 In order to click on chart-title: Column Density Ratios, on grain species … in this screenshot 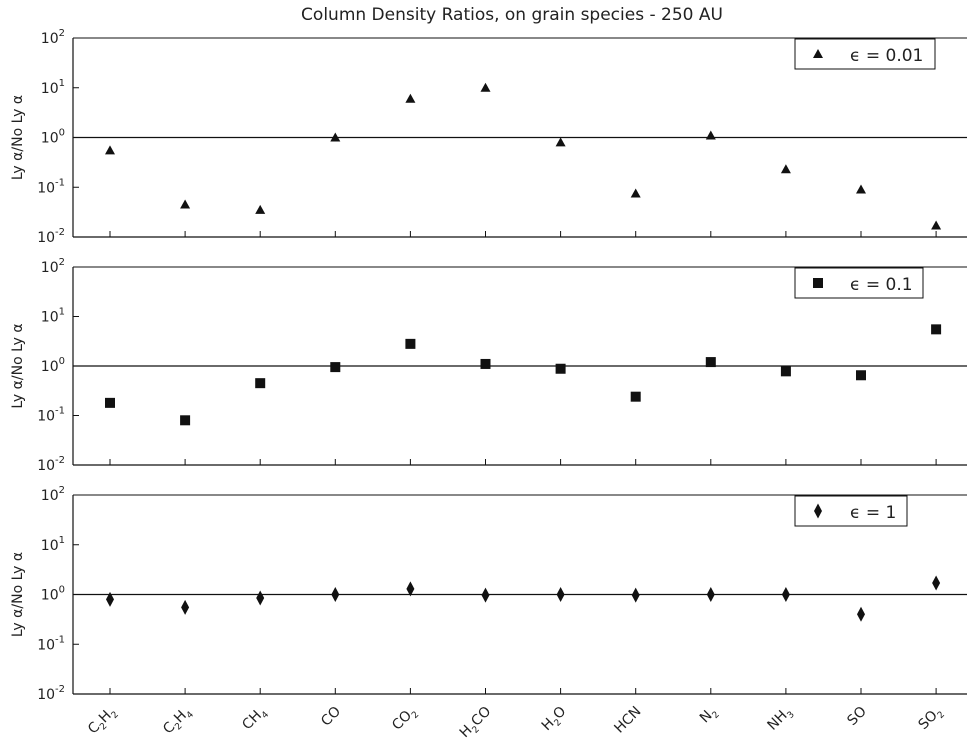, I will do `click(512, 15)`.